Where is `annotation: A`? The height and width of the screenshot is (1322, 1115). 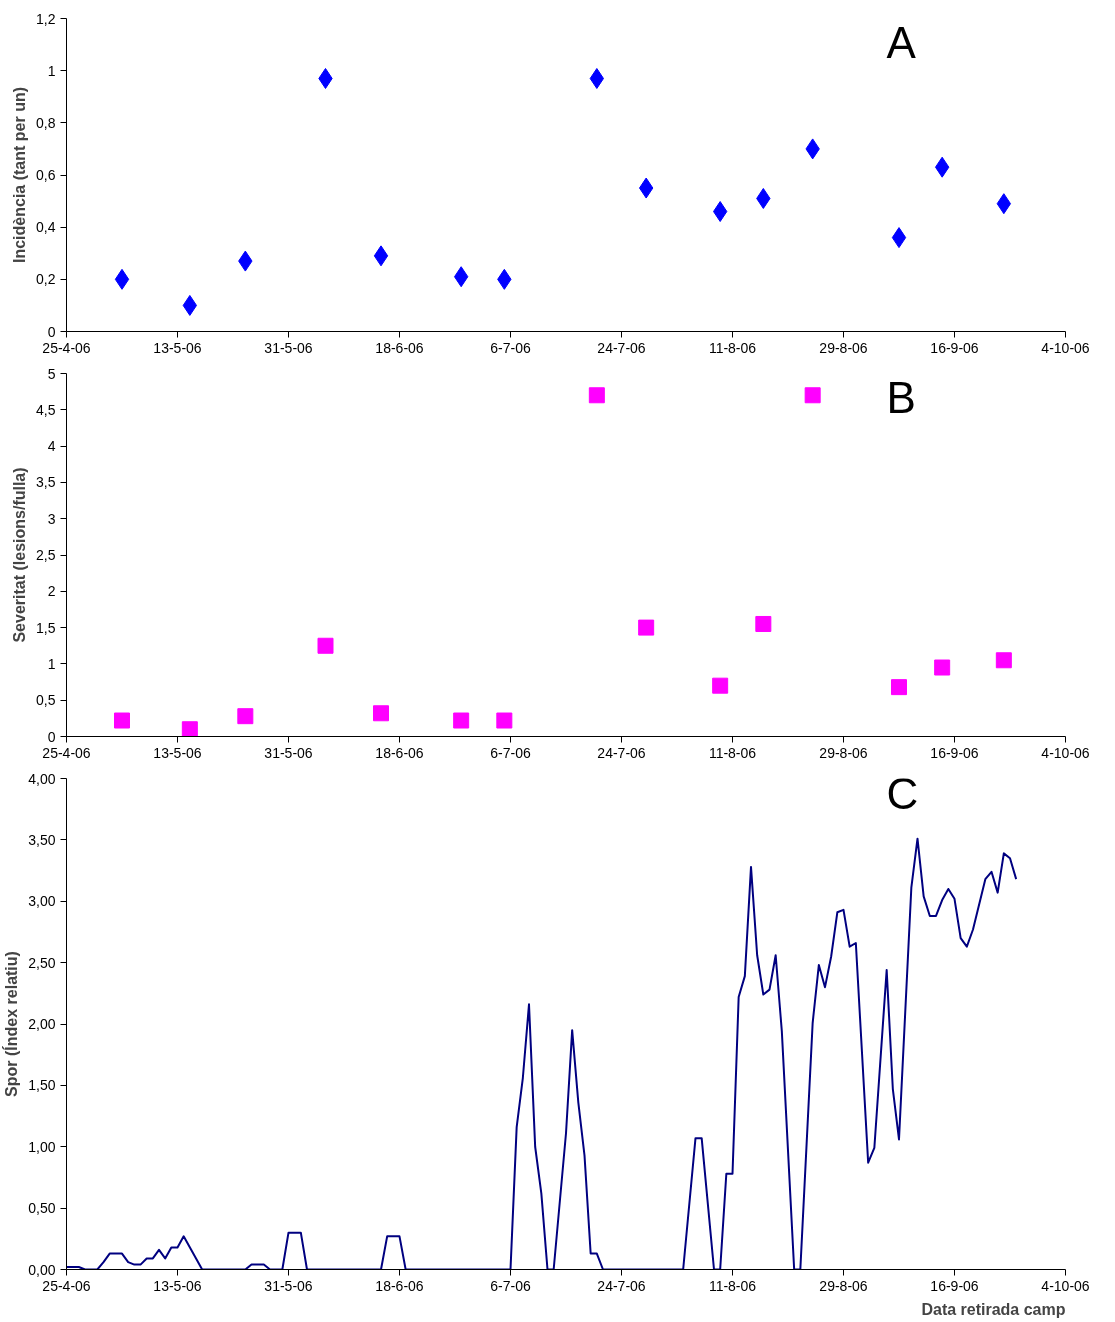 annotation: A is located at coordinates (901, 42).